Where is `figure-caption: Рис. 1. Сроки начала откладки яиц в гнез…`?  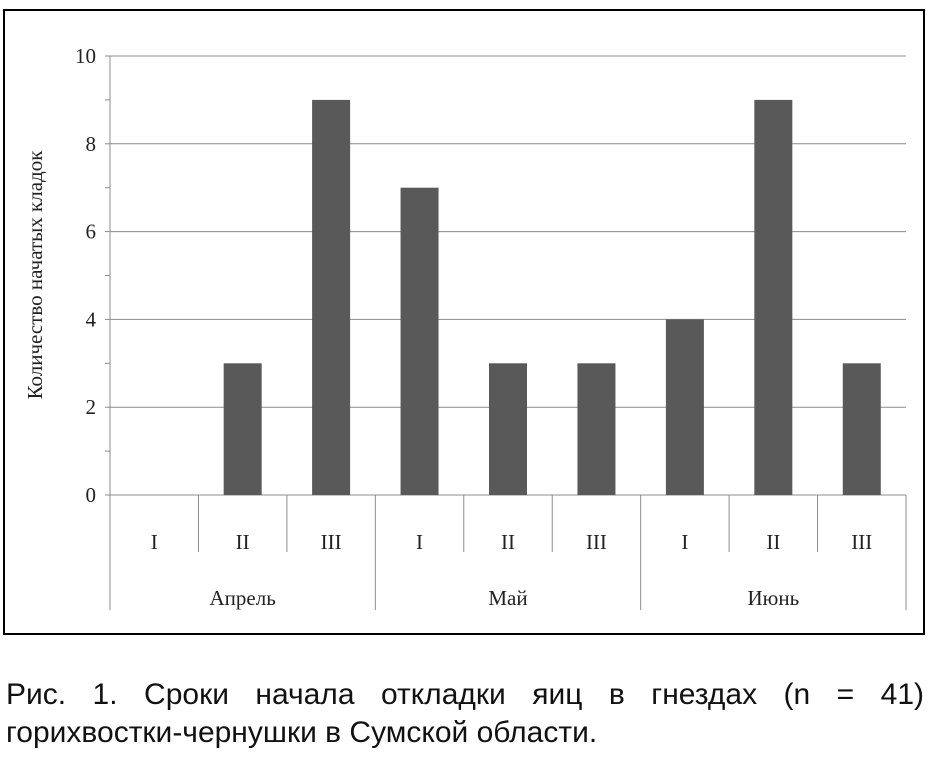
figure-caption: Рис. 1. Сроки начала откладки яиц в гнез… is located at coordinates (465, 714).